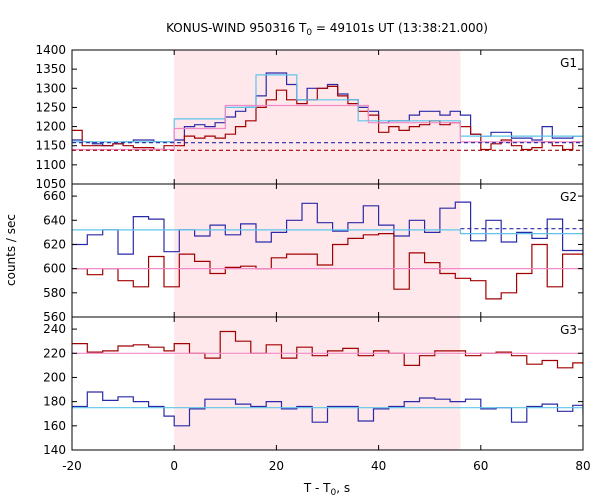 The height and width of the screenshot is (500, 600). I want to click on y-tick-label: 580, so click(54, 293).